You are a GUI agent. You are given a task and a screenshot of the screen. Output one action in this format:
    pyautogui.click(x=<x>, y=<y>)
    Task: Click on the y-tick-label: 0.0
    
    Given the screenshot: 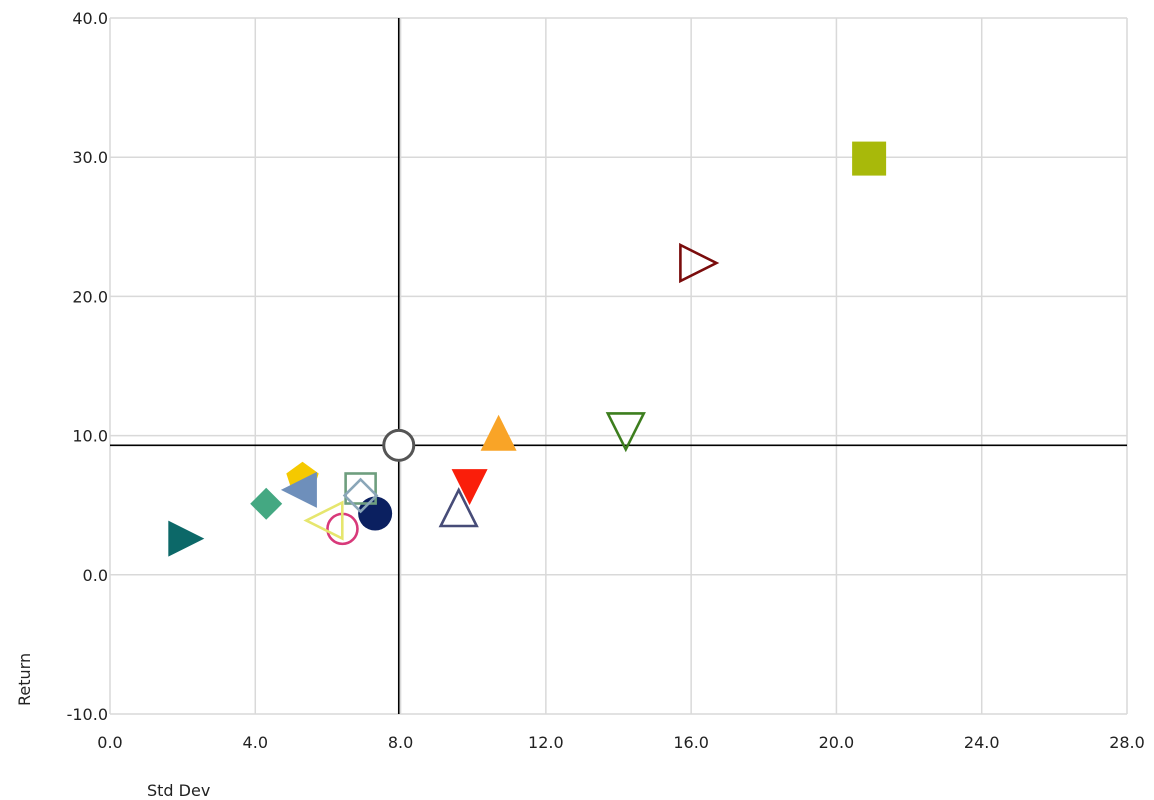 What is the action you would take?
    pyautogui.click(x=95, y=575)
    